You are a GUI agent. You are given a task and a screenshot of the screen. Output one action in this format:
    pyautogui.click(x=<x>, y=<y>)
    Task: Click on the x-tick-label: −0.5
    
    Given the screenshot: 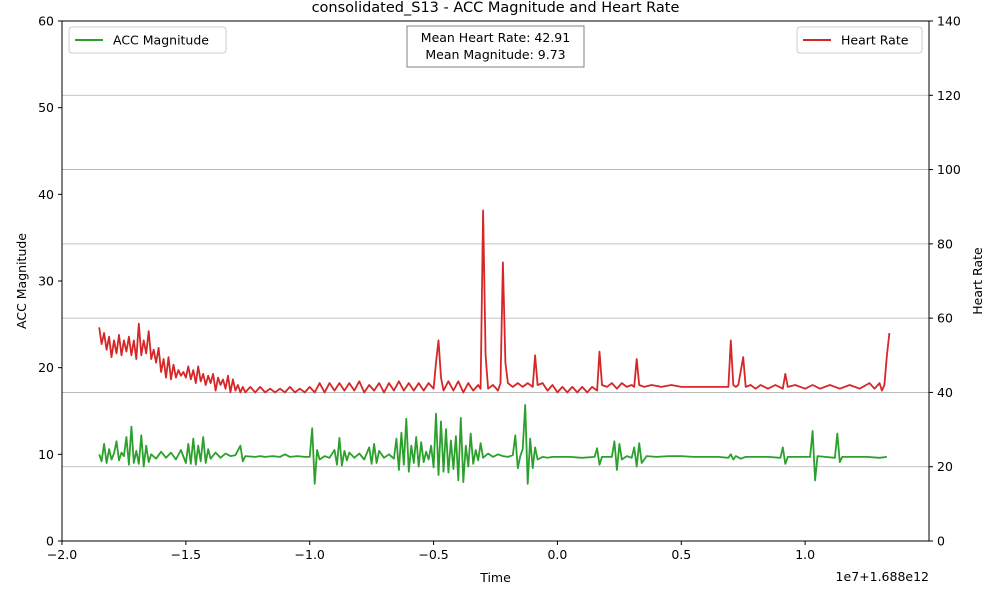 What is the action you would take?
    pyautogui.click(x=433, y=554)
    